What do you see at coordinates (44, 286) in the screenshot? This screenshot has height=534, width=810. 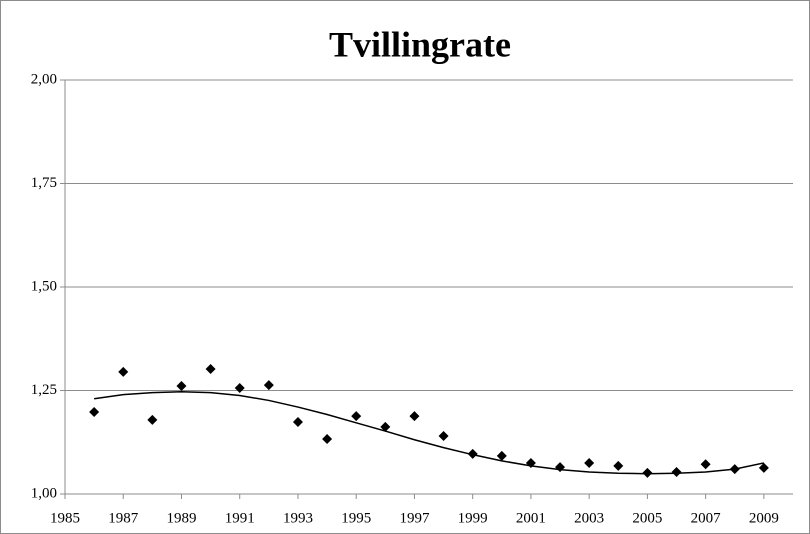 I see `y-tick-label: 1,50` at bounding box center [44, 286].